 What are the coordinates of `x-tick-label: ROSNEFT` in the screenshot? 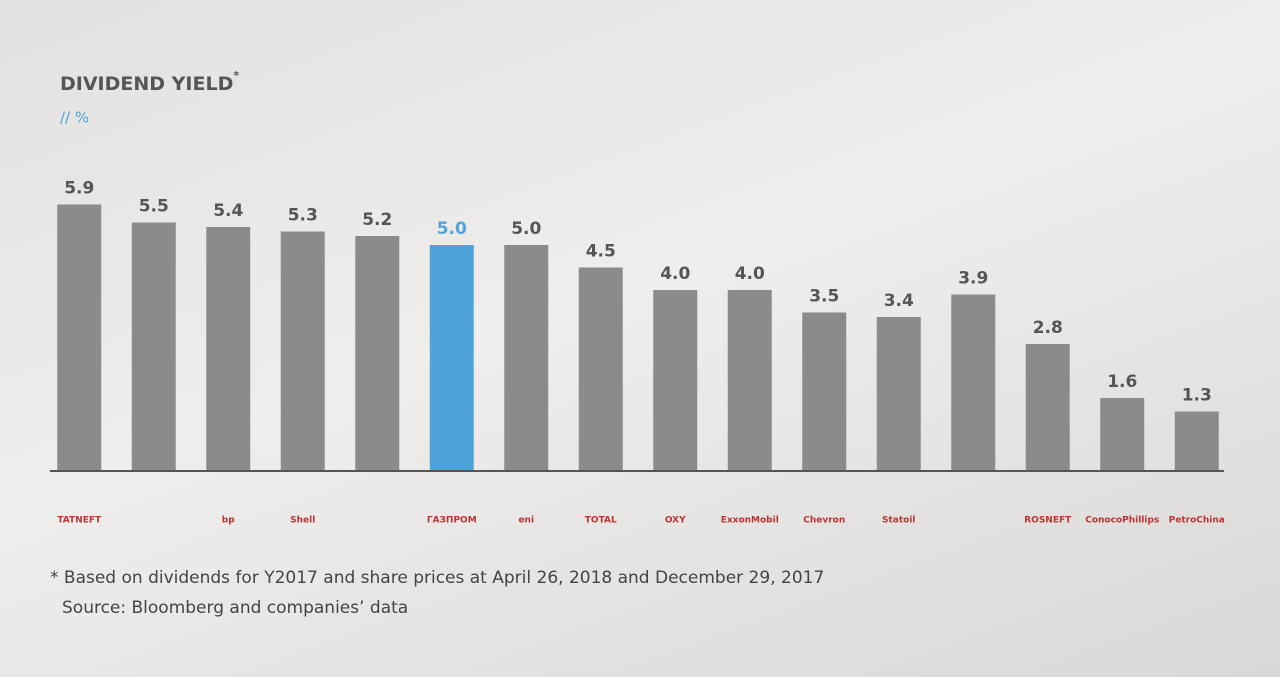 It's located at (1048, 521).